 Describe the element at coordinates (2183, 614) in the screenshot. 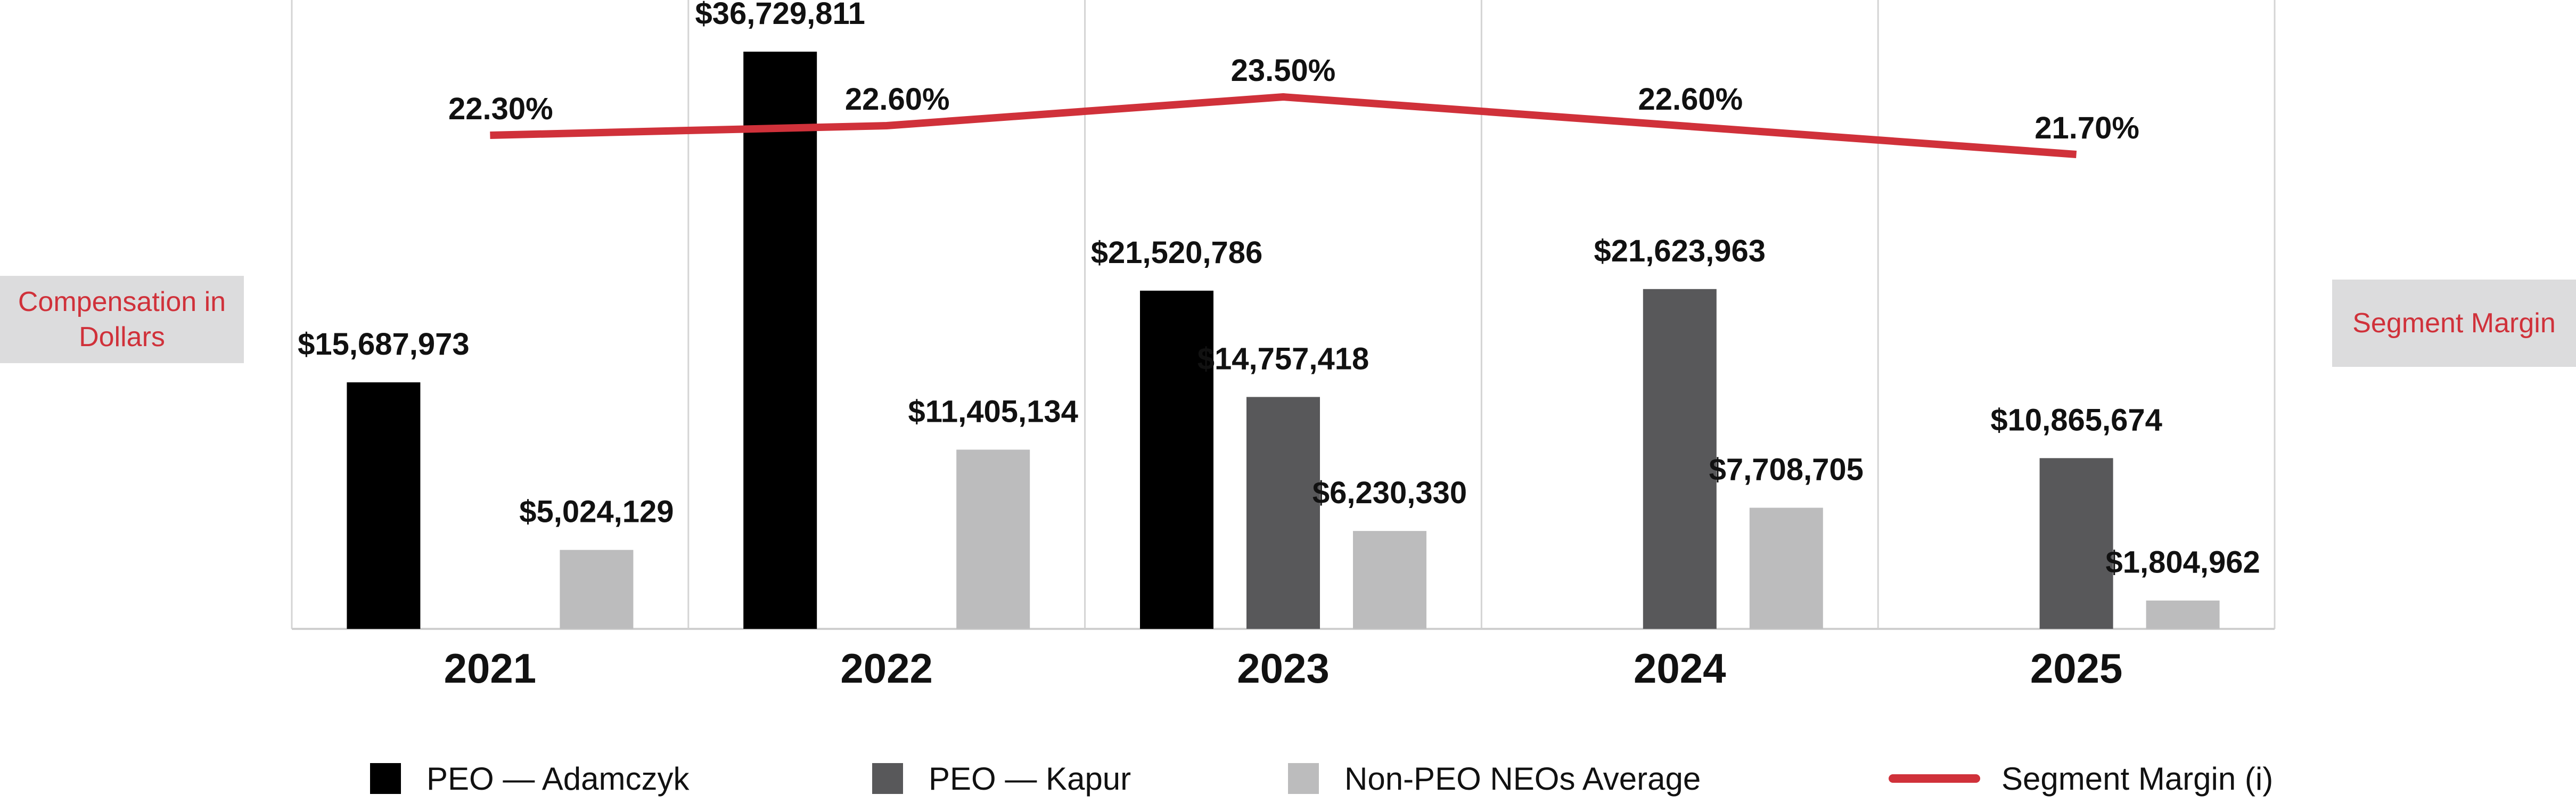

I see `bar-non-peo-neos-average-2025` at that location.